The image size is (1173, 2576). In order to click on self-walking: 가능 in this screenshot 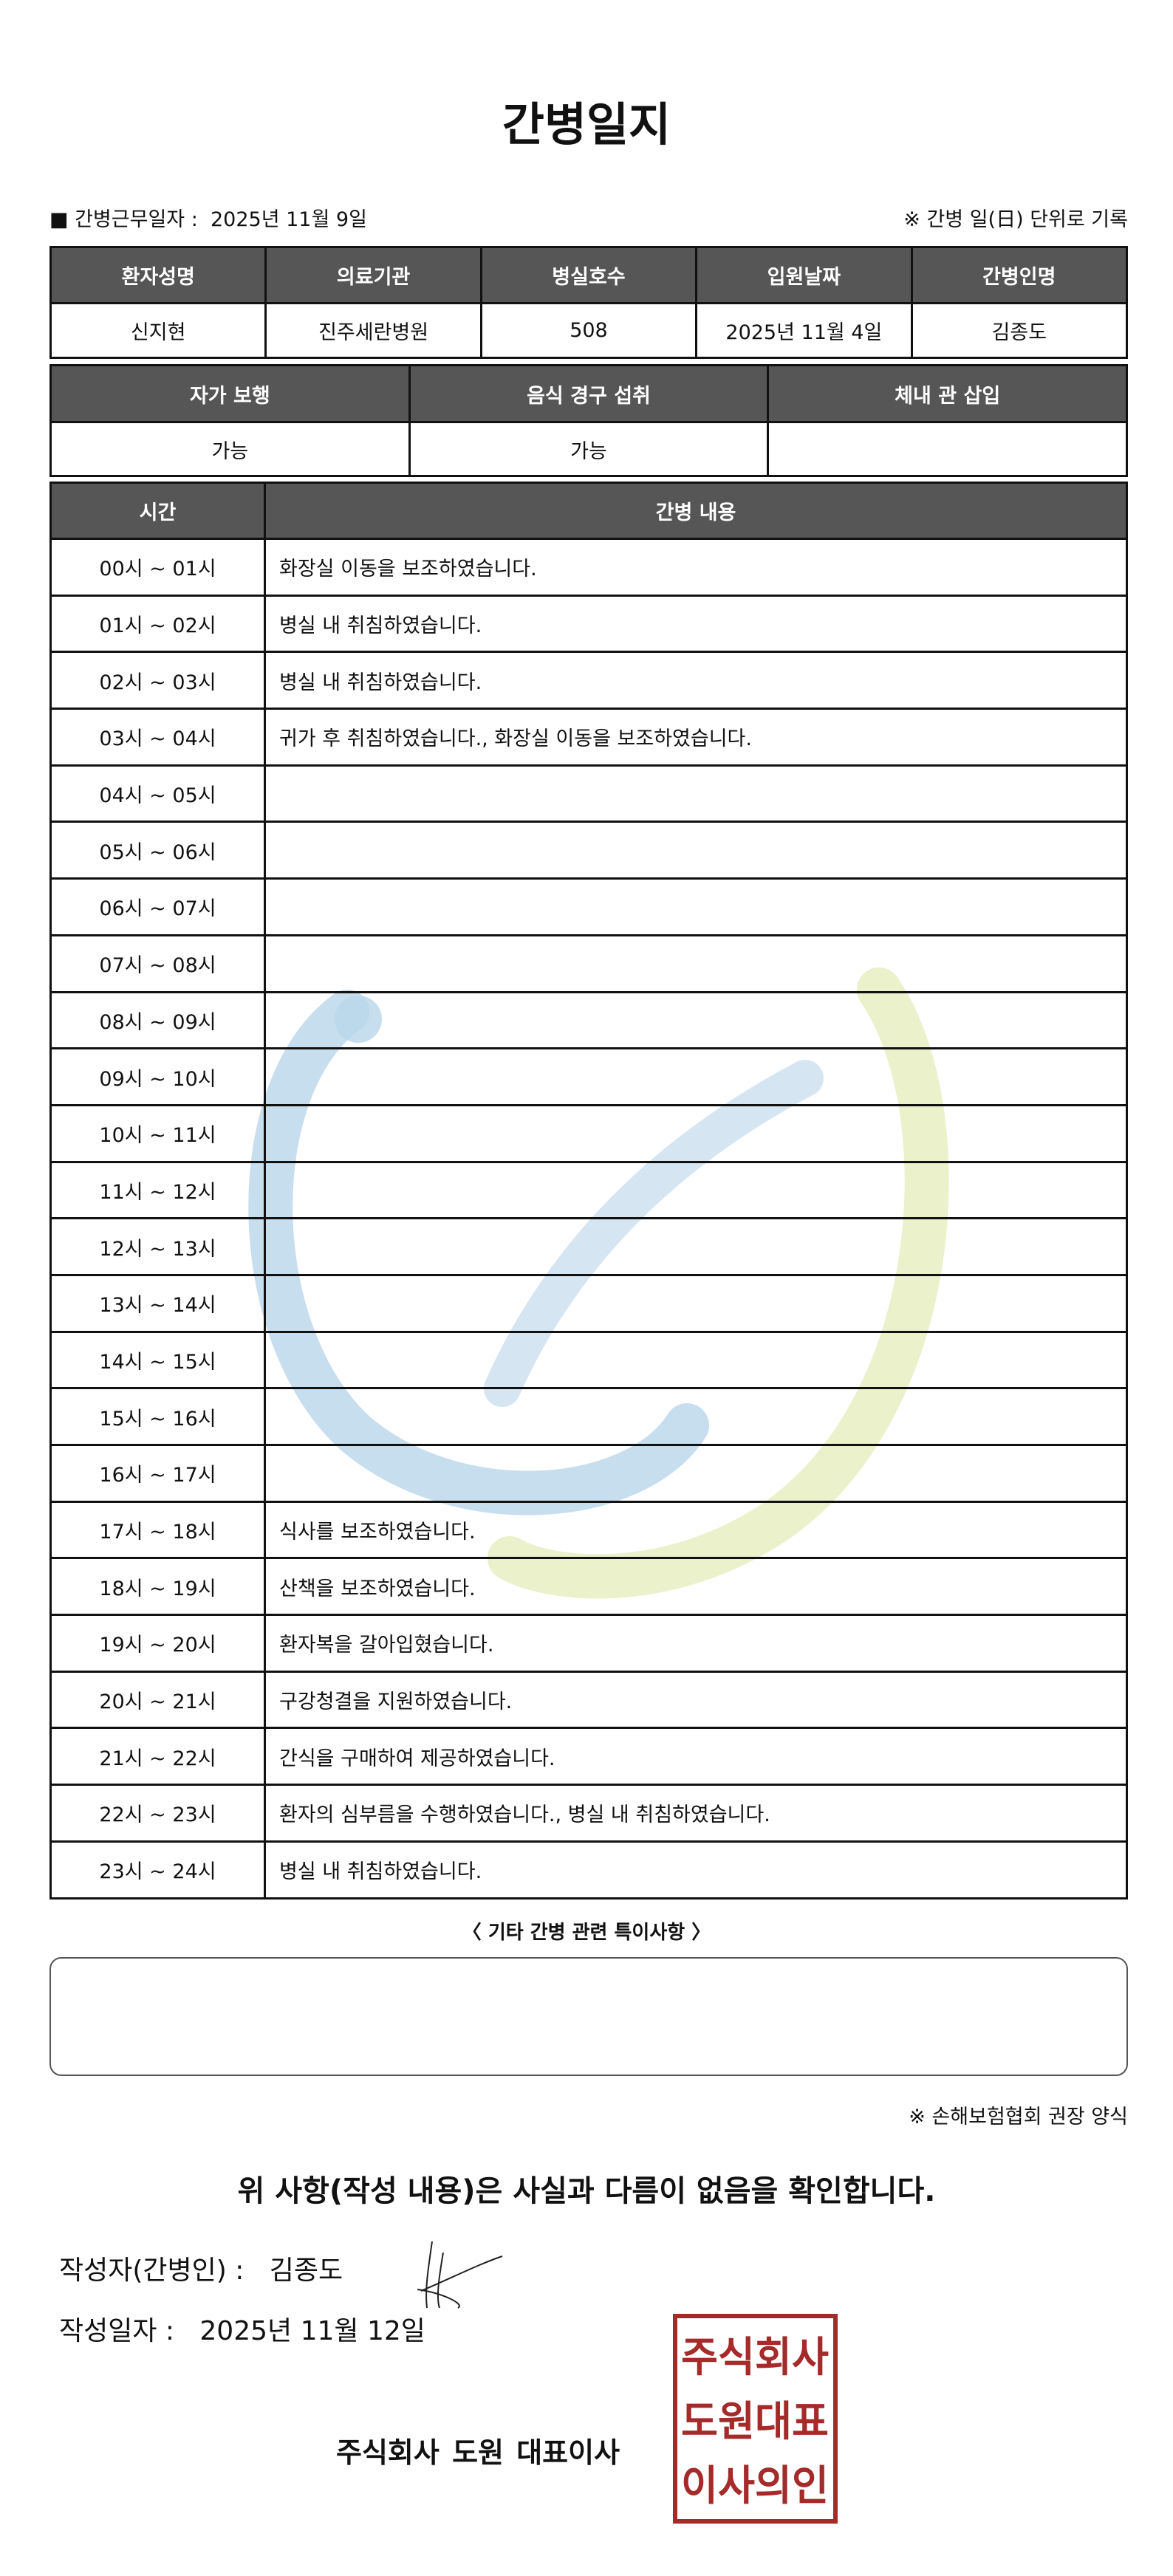, I will do `click(230, 449)`.